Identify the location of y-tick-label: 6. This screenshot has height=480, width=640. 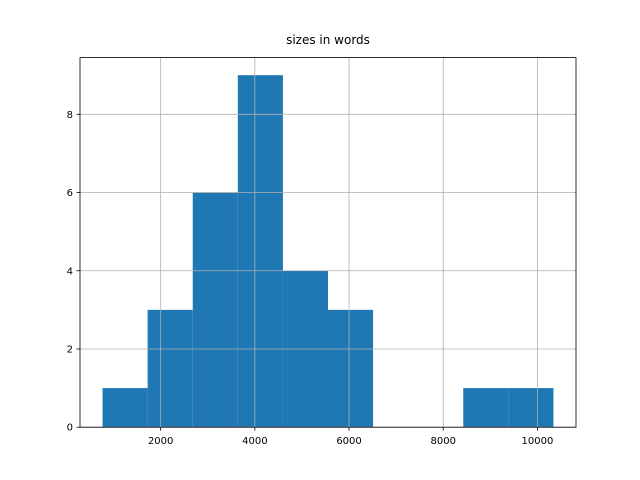
(70, 193).